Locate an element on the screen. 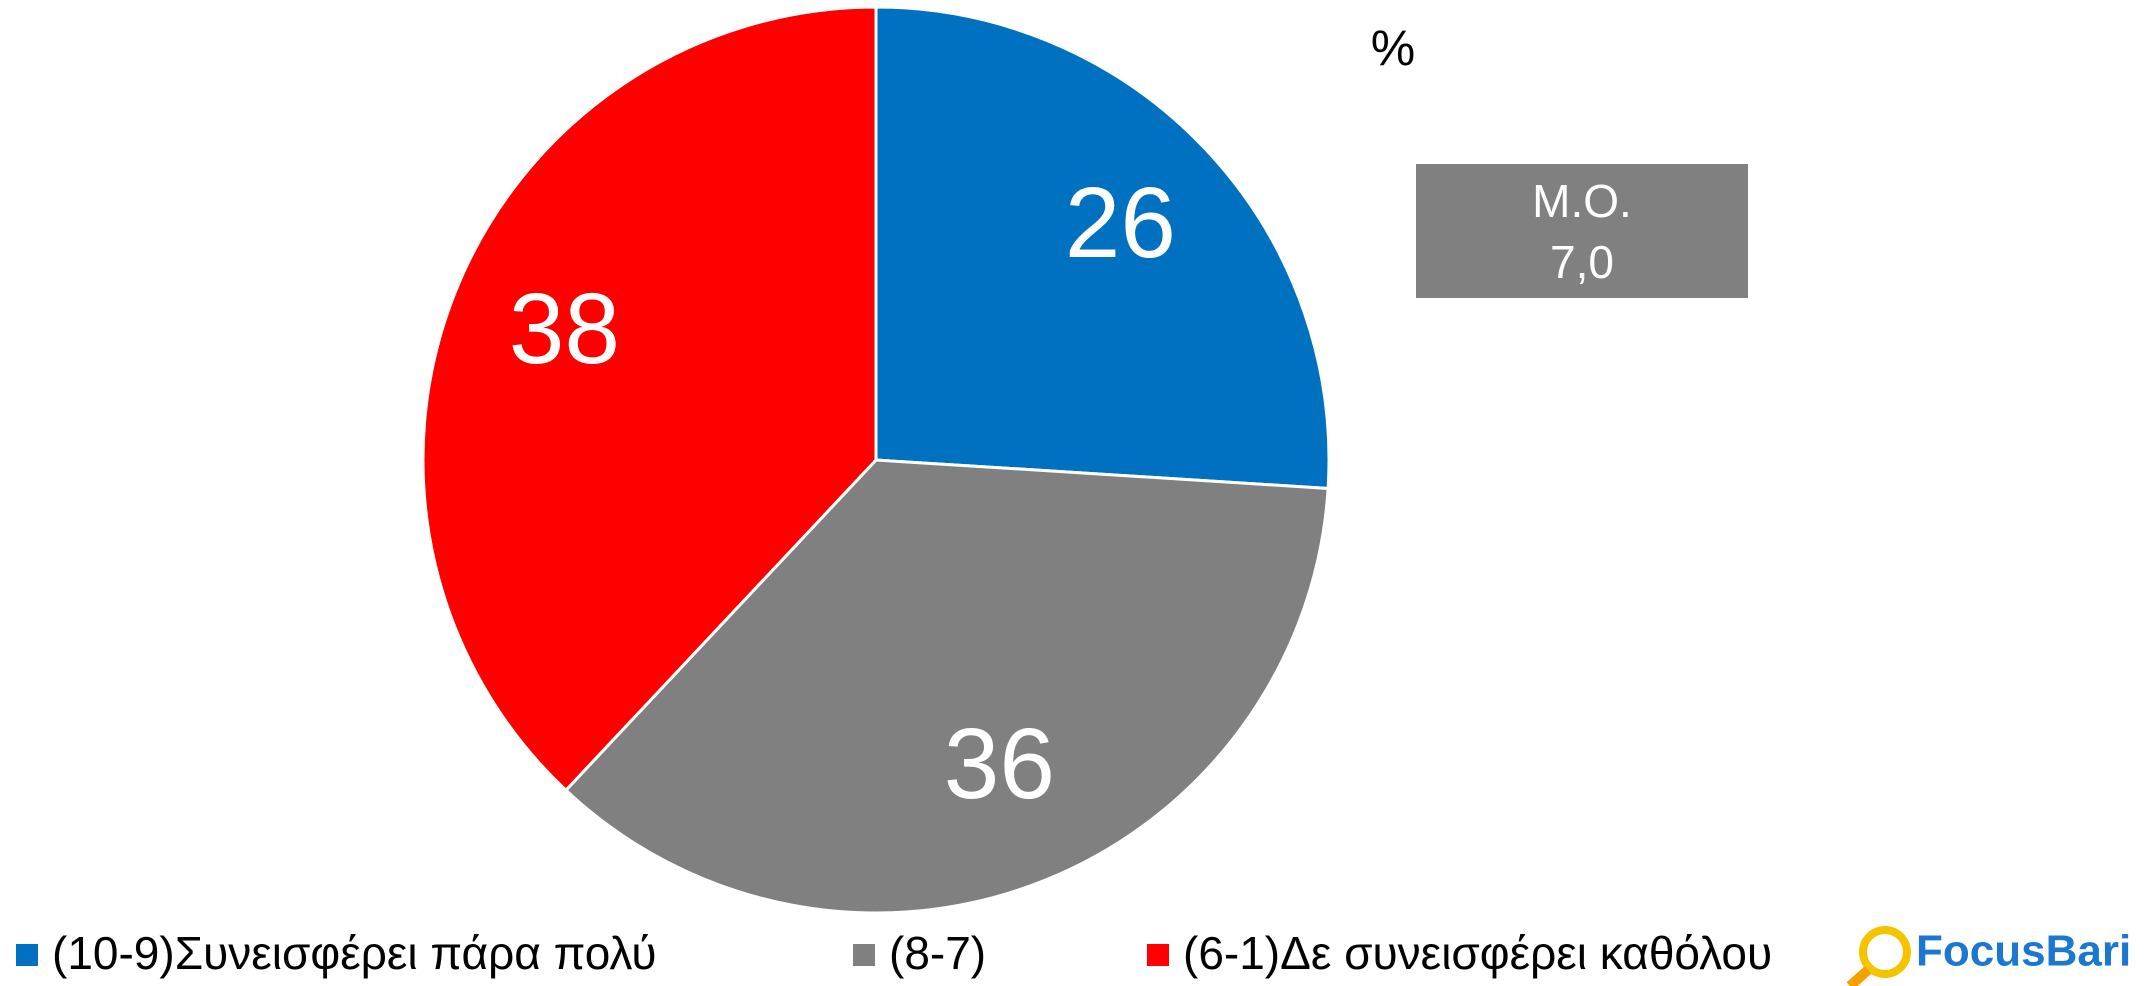 The width and height of the screenshot is (2146, 986). annotation-value: 7,0 is located at coordinates (1582, 262).